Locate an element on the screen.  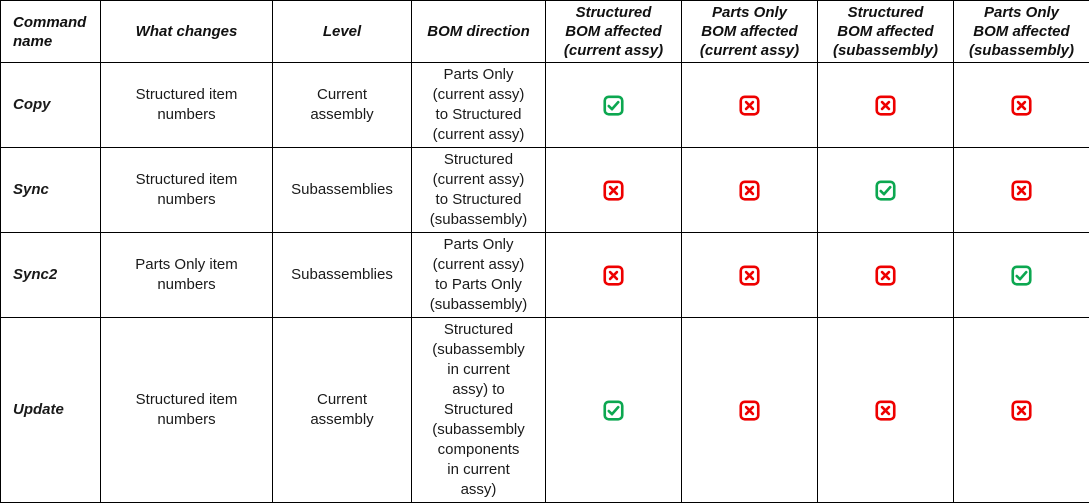
column-header-structured-bom-subassembly: Structured BOM affected (subassembly) is located at coordinates (886, 32).